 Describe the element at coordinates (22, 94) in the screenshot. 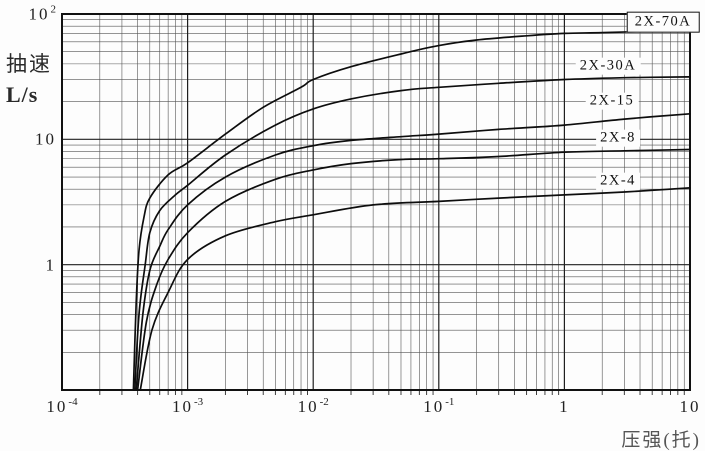

I see `y-axis-title-line2: L/s` at that location.